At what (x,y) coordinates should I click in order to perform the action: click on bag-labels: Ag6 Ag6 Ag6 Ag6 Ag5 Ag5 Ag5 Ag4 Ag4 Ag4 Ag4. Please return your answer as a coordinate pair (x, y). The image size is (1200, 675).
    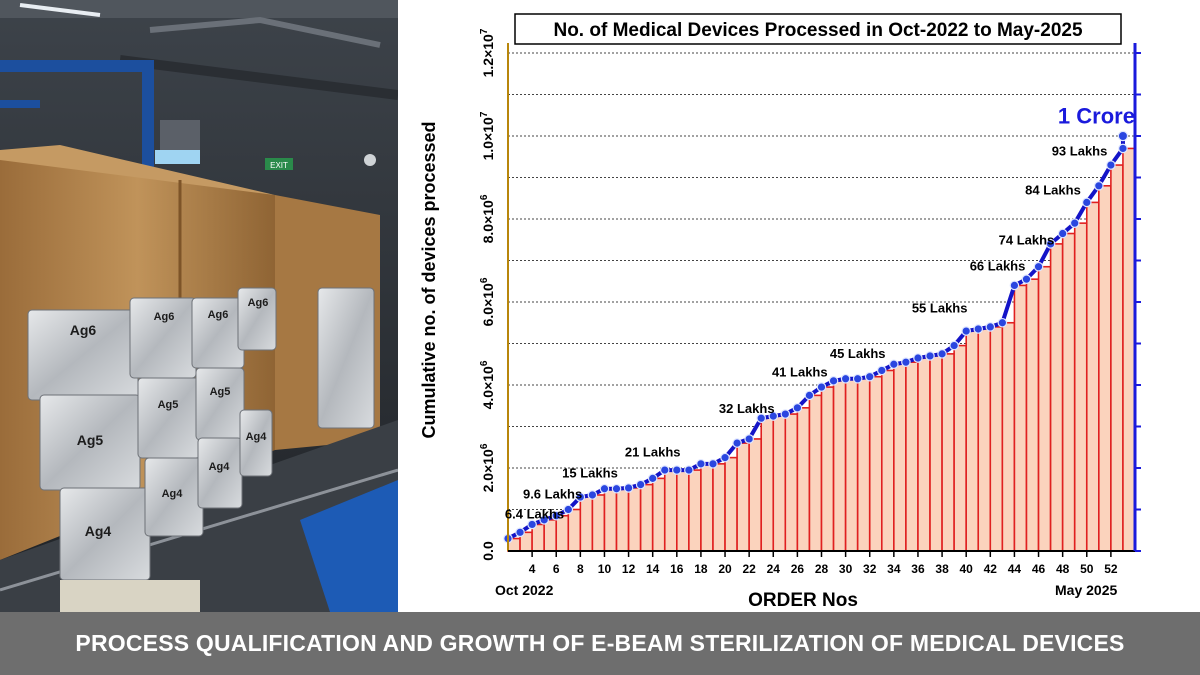
    Looking at the image, I should click on (169, 418).